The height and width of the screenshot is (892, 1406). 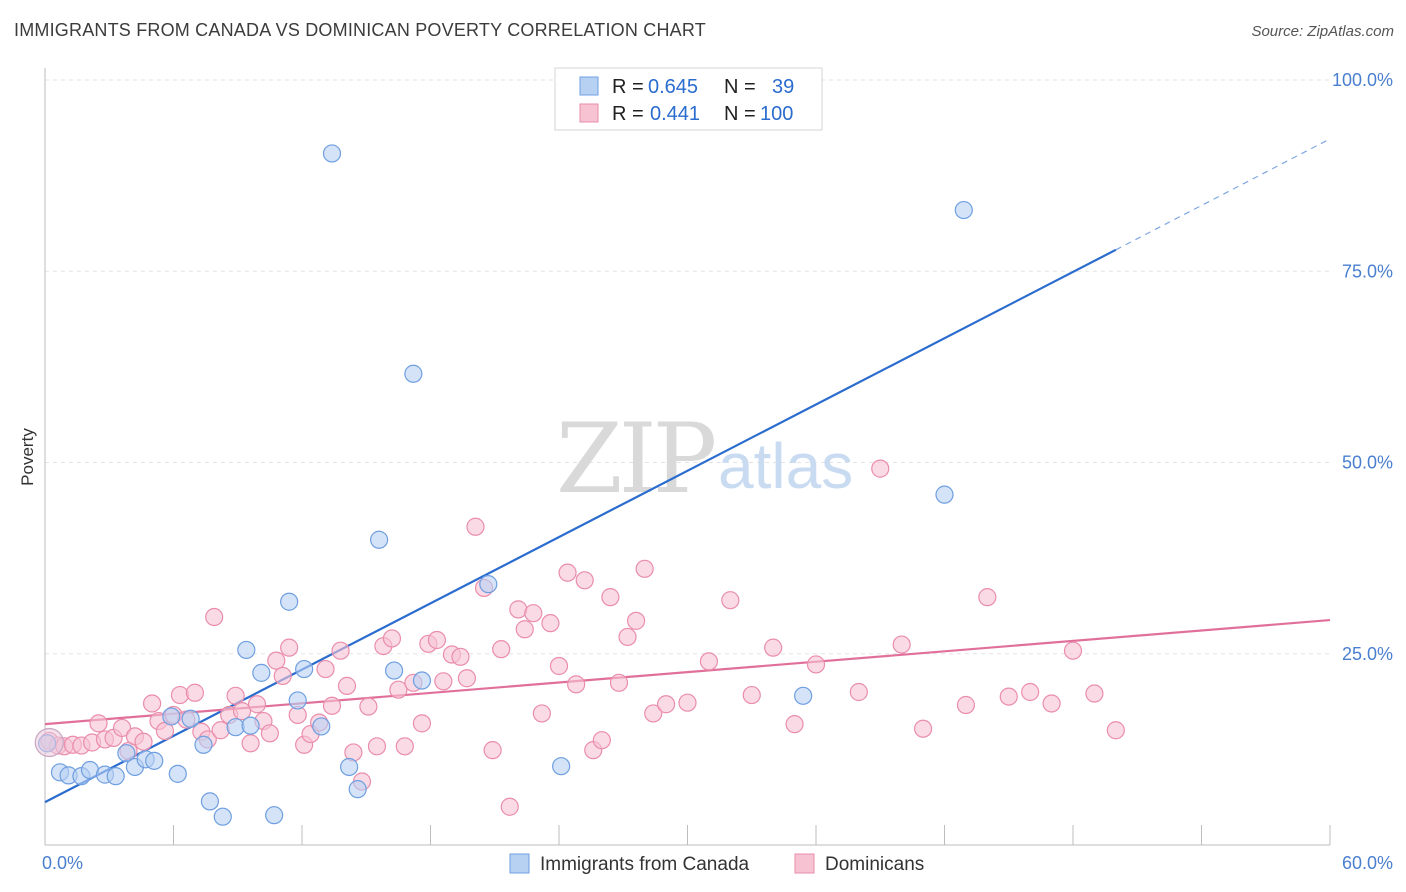 What do you see at coordinates (688, 99) in the screenshot?
I see `stats-box: R = 0.645 N = 39 R = 0.441 N = 100` at bounding box center [688, 99].